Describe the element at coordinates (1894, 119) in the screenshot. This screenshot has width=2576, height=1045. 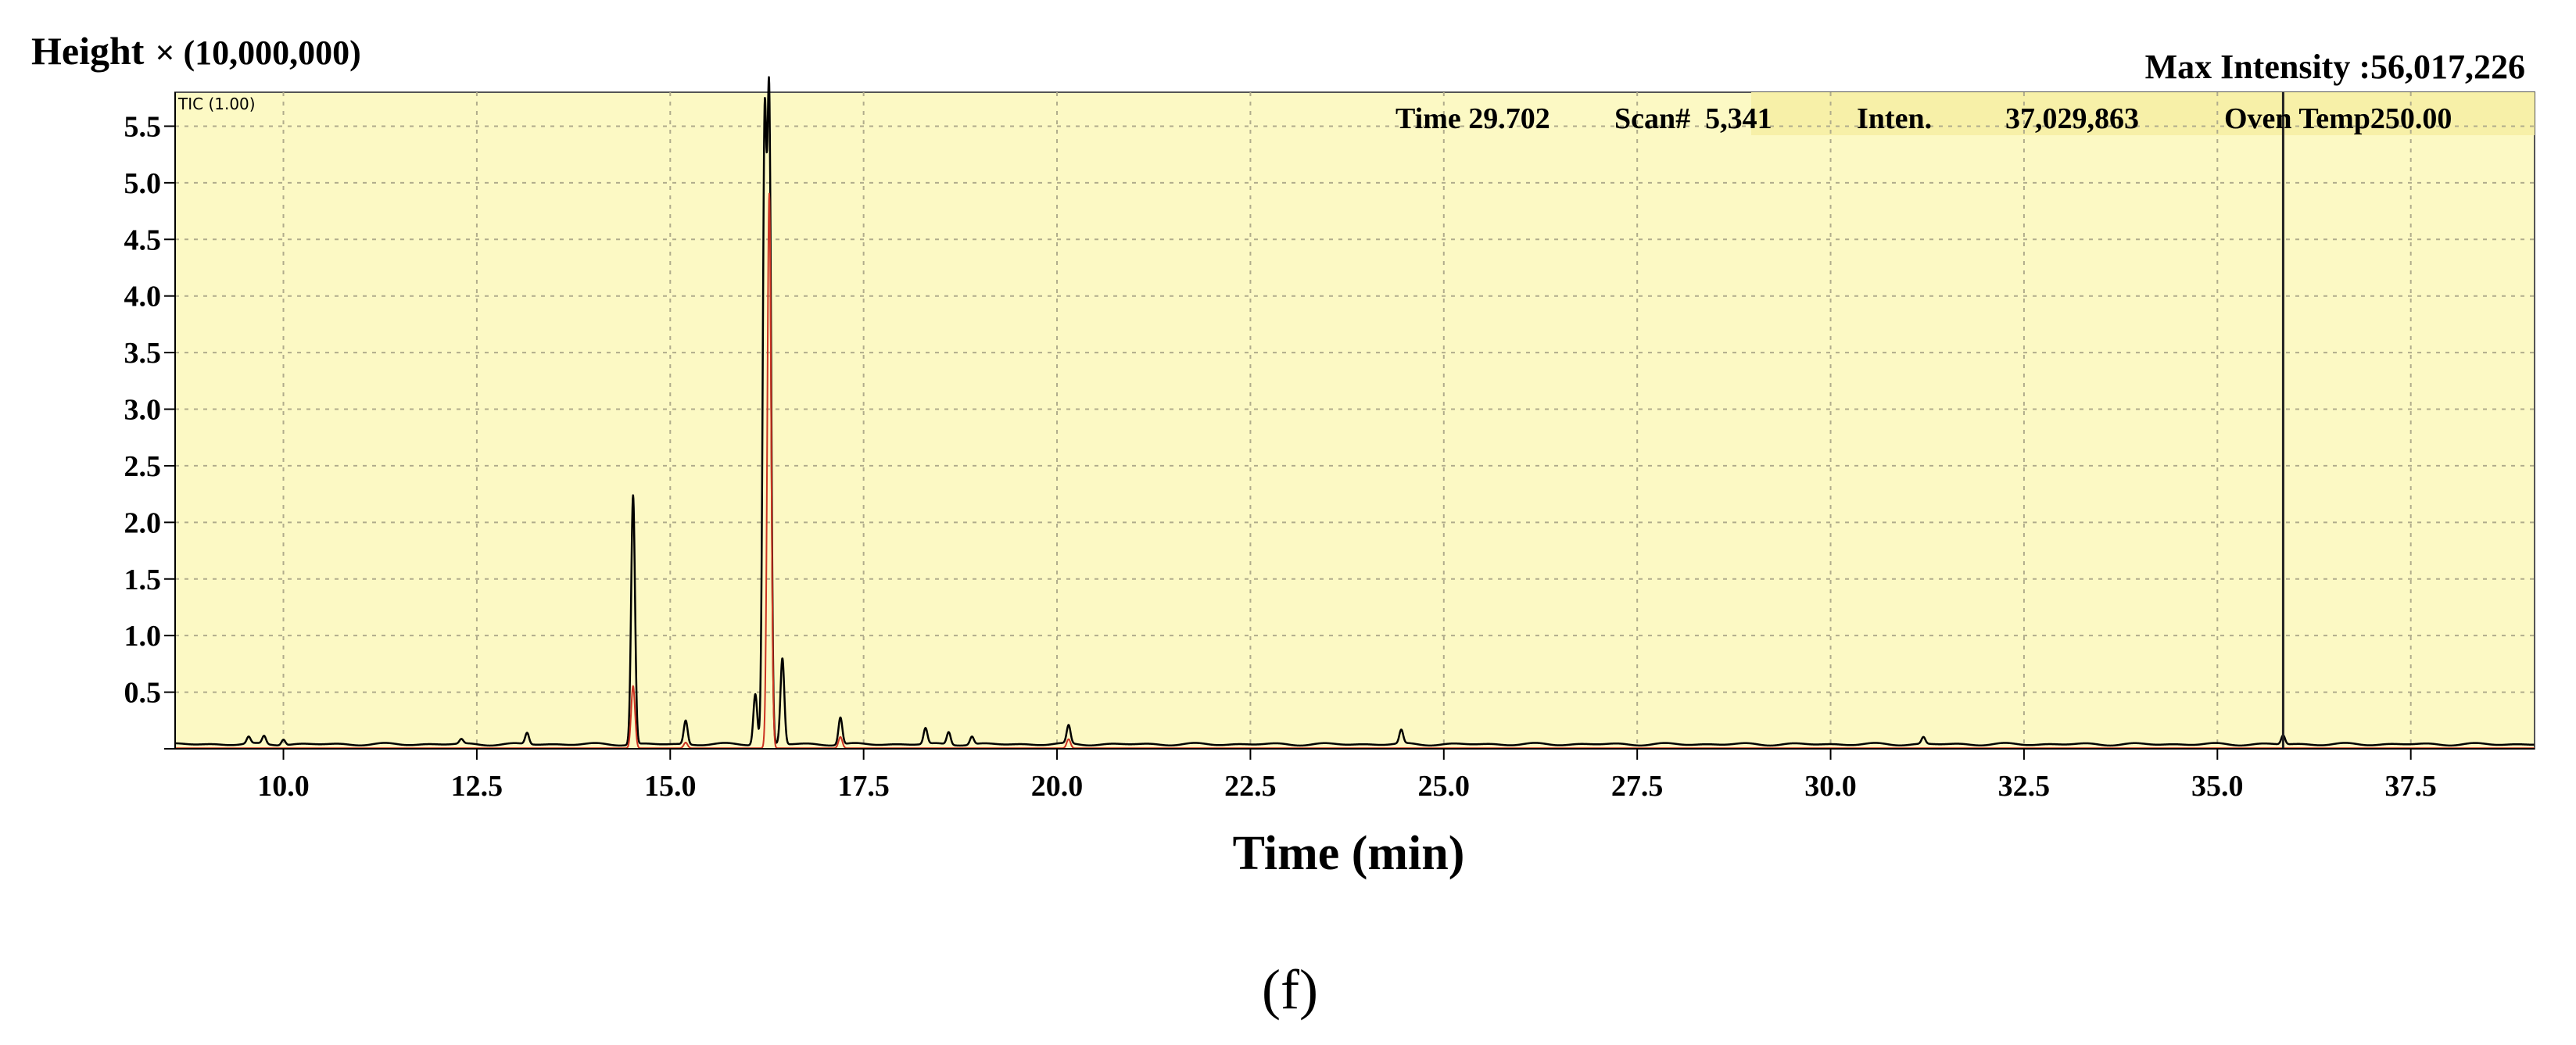
I see `info-inten-label: Inten.` at that location.